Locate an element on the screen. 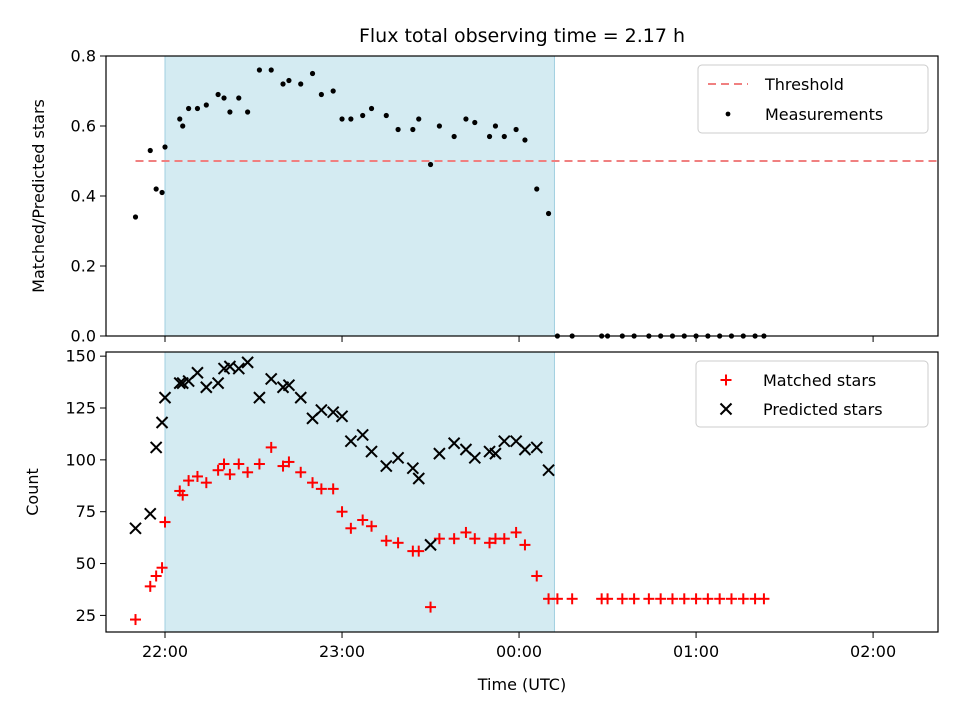 Image resolution: width=960 pixels, height=720 pixels. top-y-tick-label: 0.0 is located at coordinates (83, 336).